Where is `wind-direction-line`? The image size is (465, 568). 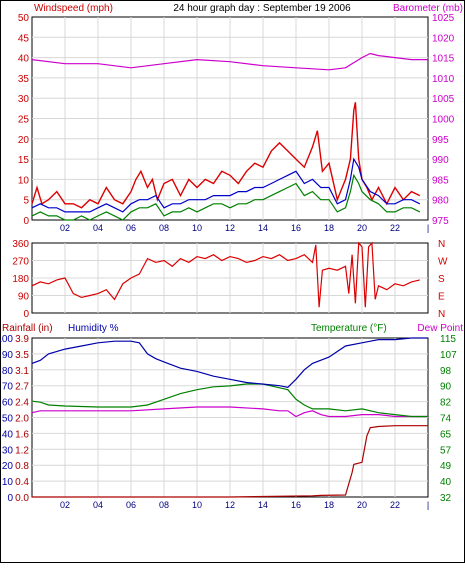
wind-direction-line is located at coordinates (225, 274).